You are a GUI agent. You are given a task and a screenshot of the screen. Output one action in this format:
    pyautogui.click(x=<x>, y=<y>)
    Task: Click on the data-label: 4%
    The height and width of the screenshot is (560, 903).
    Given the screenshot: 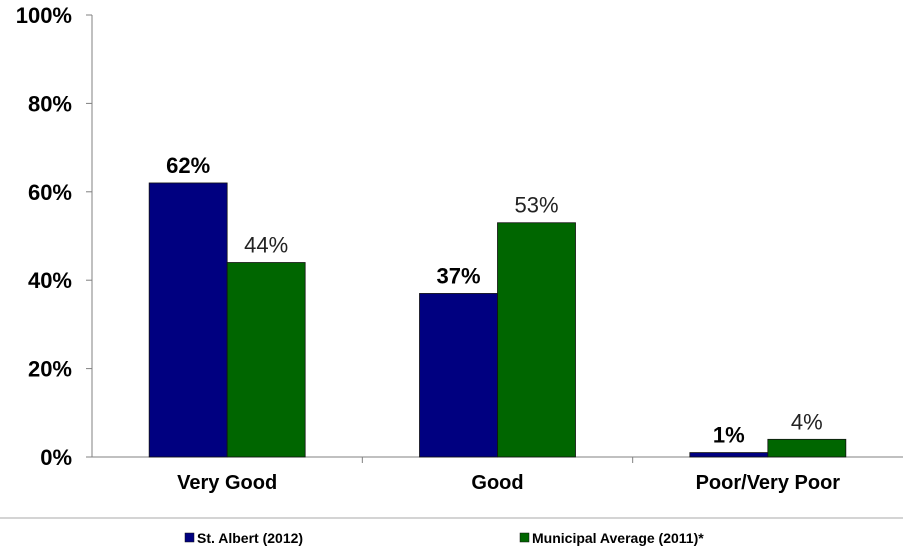 What is the action you would take?
    pyautogui.click(x=807, y=421)
    